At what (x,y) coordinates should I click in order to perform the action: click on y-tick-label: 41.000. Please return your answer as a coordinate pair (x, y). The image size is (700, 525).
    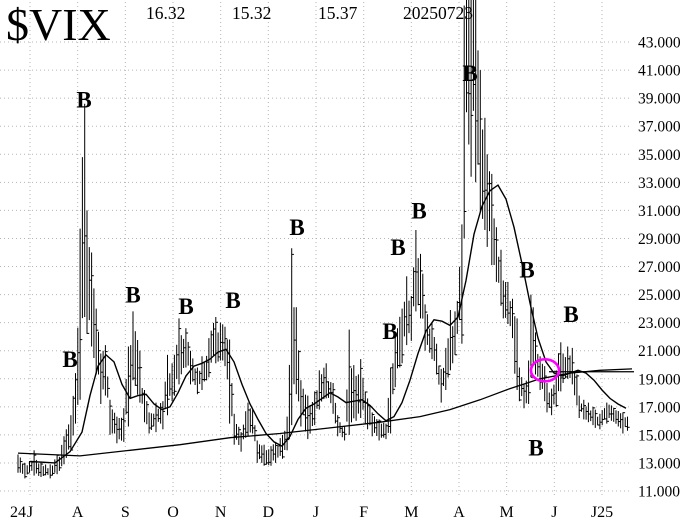
    Looking at the image, I should click on (659, 71).